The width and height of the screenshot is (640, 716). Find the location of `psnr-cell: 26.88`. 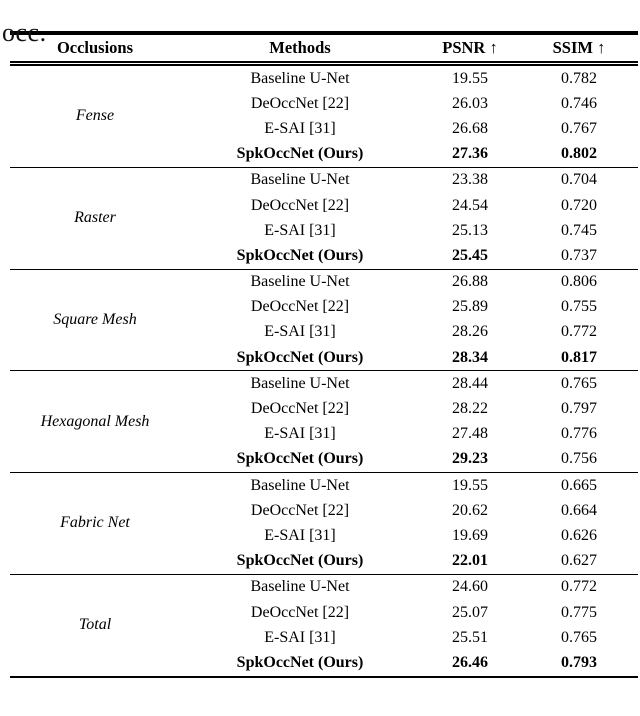

psnr-cell: 26.88 is located at coordinates (470, 281).